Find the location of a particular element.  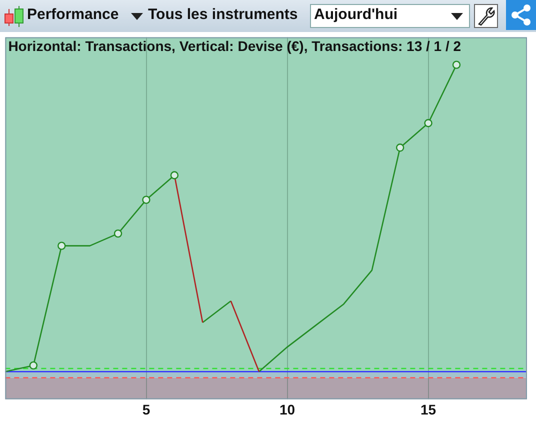

text: Tous les instruments is located at coordinates (223, 14).